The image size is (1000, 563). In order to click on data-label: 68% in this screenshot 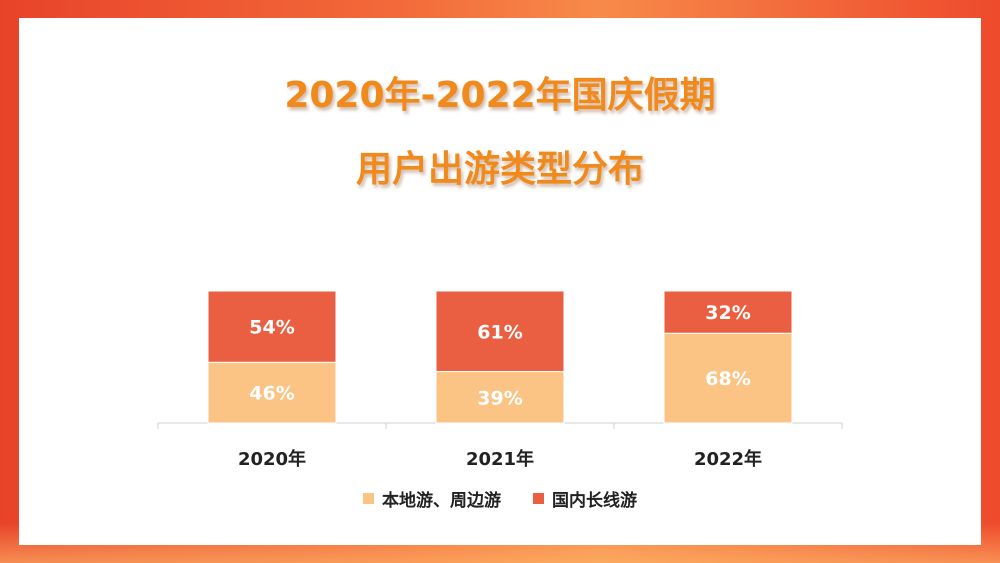, I will do `click(727, 379)`.